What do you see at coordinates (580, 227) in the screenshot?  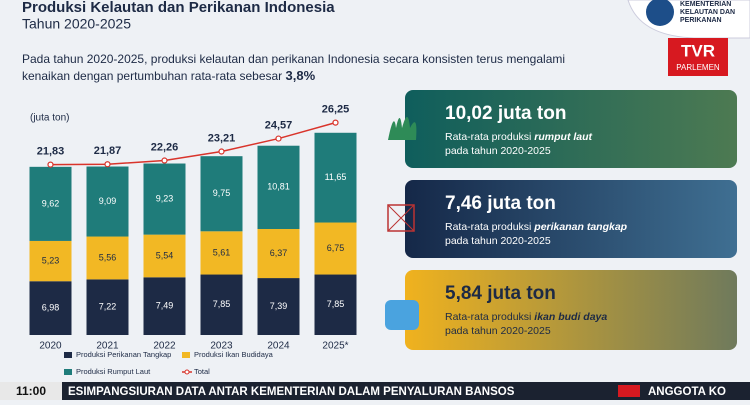 I see `card-text-bold: perikanan tangkap` at bounding box center [580, 227].